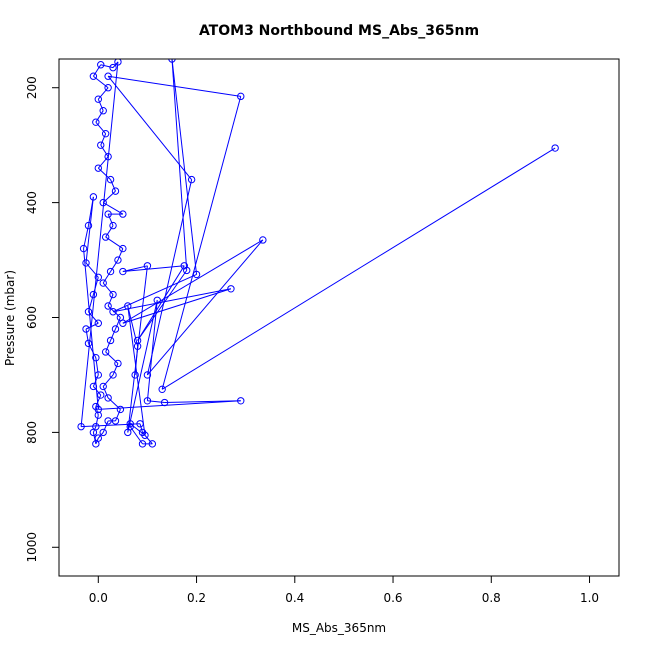  Describe the element at coordinates (491, 598) in the screenshot. I see `x-tick-label: 0.8` at that location.